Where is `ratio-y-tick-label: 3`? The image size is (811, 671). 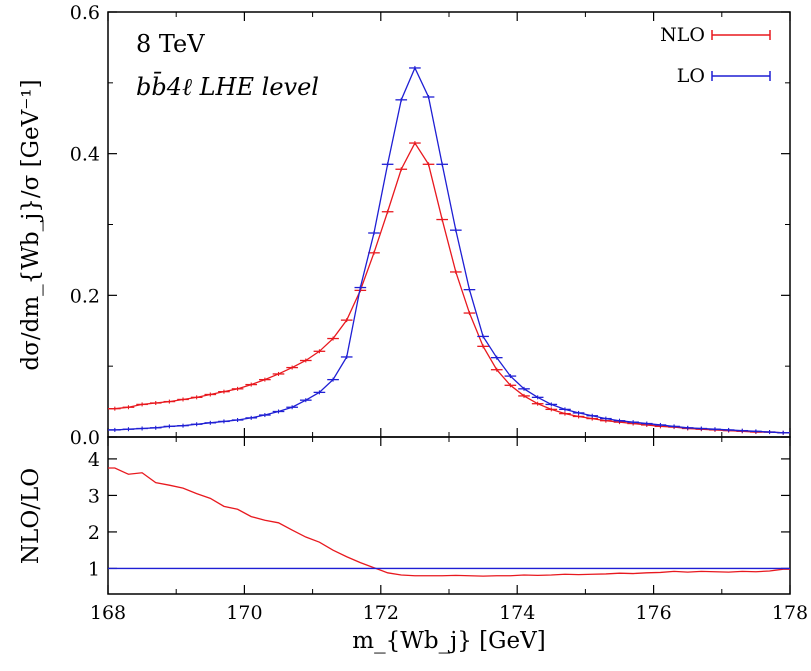
ratio-y-tick-label: 3 is located at coordinates (94, 496).